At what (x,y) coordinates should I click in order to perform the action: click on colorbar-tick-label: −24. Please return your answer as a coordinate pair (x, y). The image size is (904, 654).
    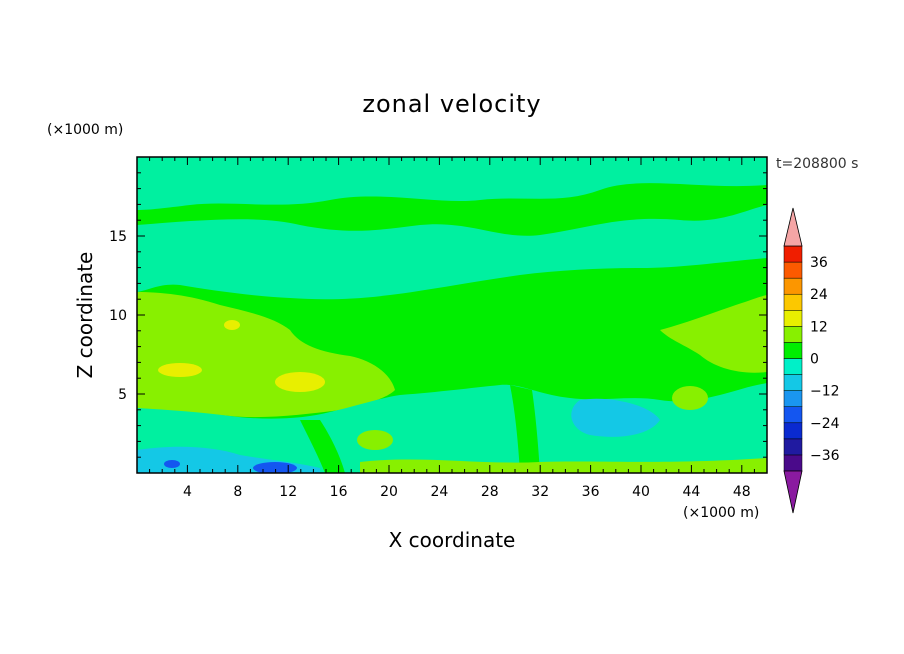
    Looking at the image, I should click on (825, 424).